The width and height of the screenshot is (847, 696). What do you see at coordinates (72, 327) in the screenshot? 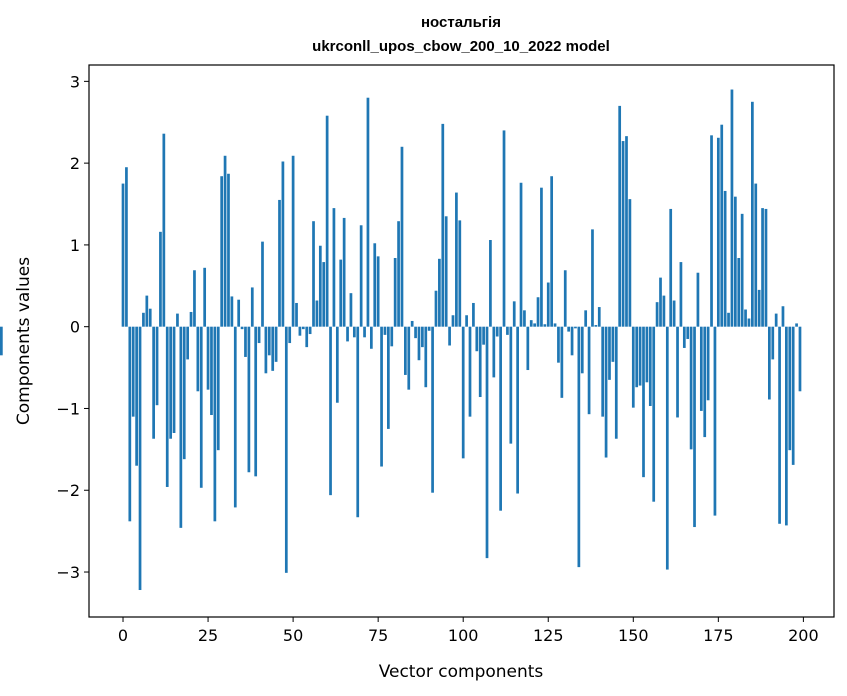
I see `y-axis-ticks: 3 2 1 0 −1 −2 −3` at bounding box center [72, 327].